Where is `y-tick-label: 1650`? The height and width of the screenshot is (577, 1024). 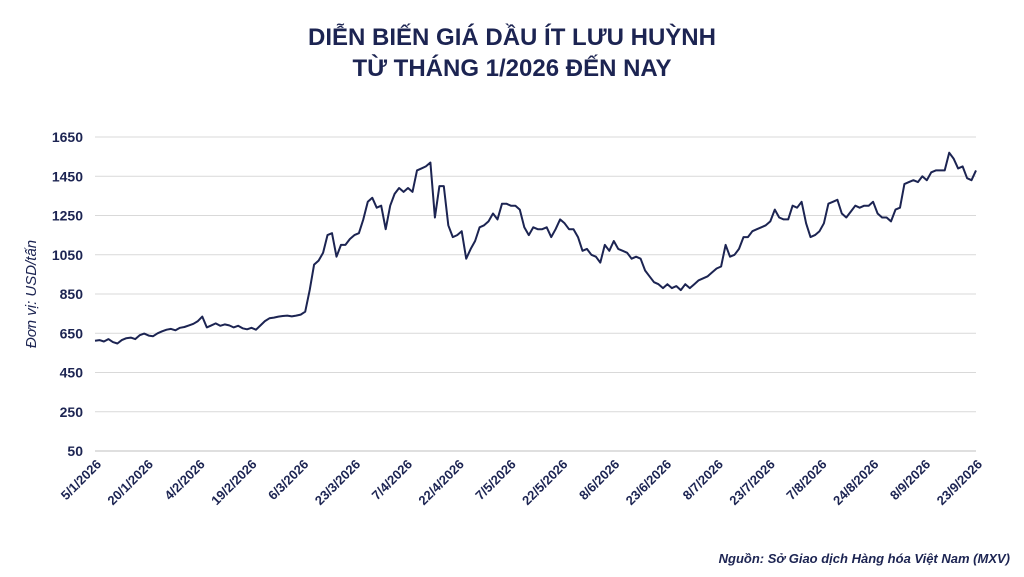 y-tick-label: 1650 is located at coordinates (67, 137).